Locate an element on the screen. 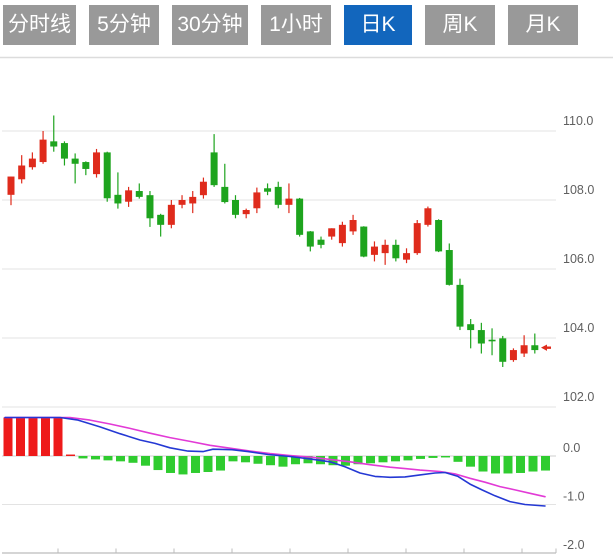 The image size is (613, 557). tab-5min: 5分钟 is located at coordinates (124, 25).